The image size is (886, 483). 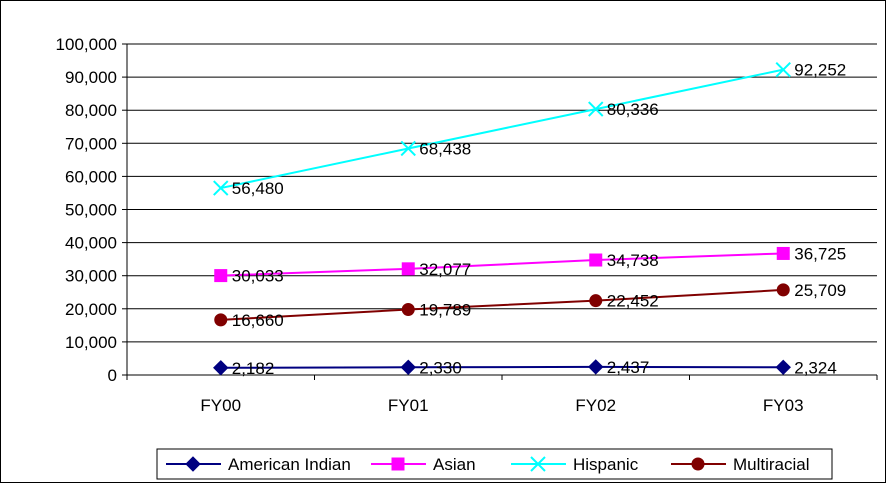 What do you see at coordinates (91, 77) in the screenshot?
I see `y-tick-label: 90,000` at bounding box center [91, 77].